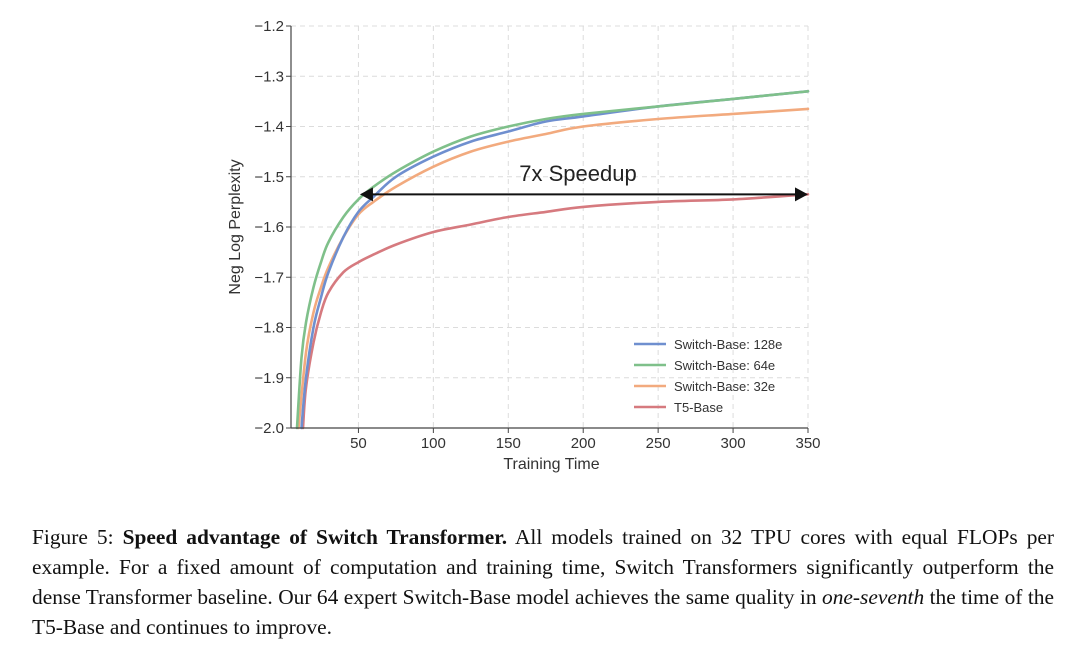 This screenshot has width=1080, height=654. I want to click on y-tick-label: −1.4, so click(269, 127).